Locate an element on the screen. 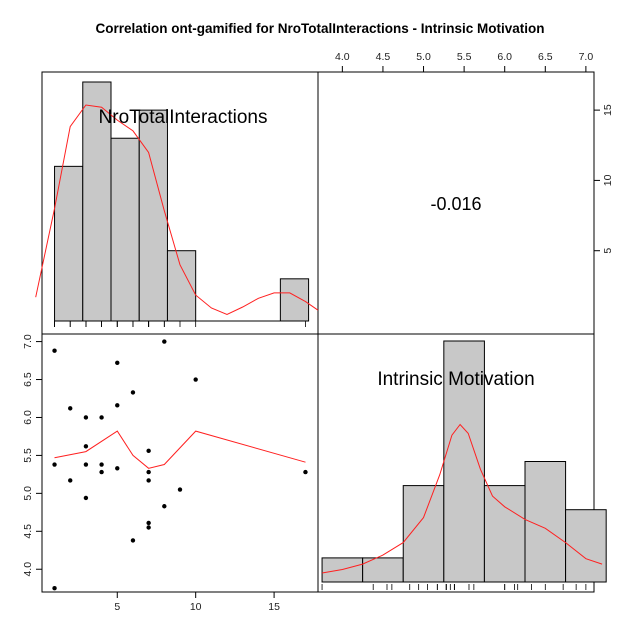 The image size is (640, 640). right-tick-label: 5 is located at coordinates (608, 251).